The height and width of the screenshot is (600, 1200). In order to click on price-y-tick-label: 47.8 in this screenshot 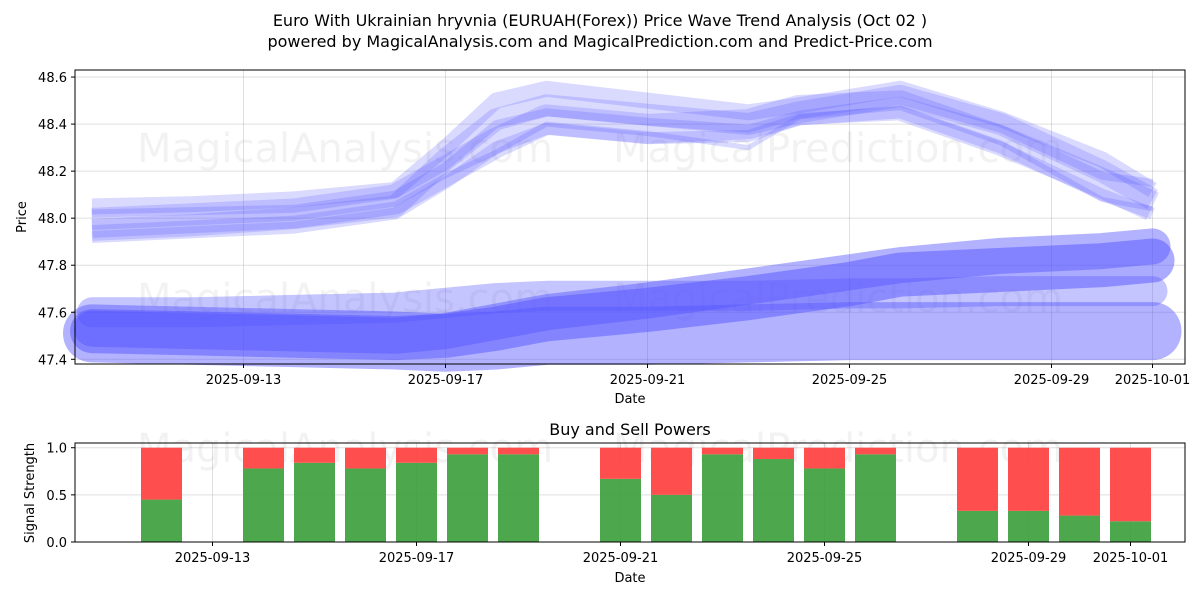, I will do `click(52, 266)`.